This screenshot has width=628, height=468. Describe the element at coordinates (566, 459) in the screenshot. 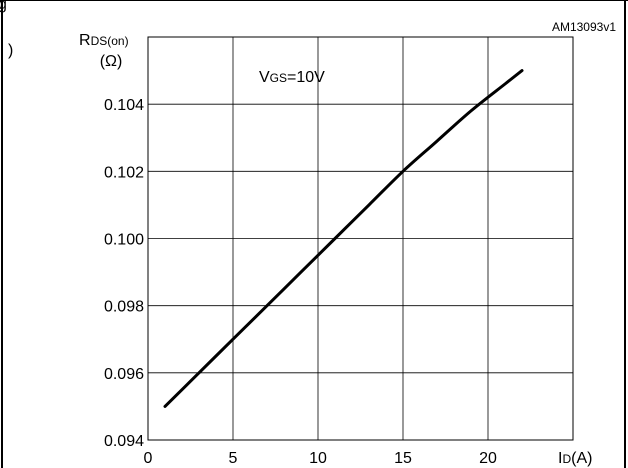

I see `x-axis-label-sub: D` at that location.